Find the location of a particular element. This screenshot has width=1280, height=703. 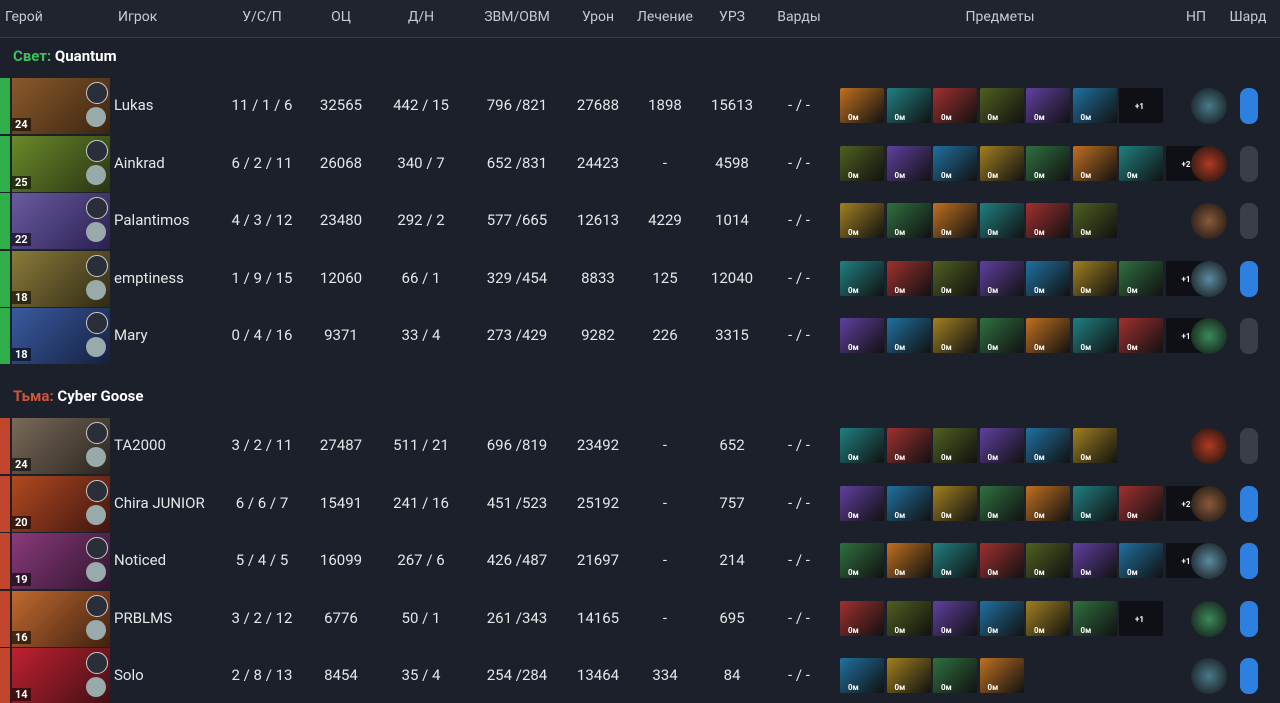

player-name: PRBLMS is located at coordinates (143, 617).